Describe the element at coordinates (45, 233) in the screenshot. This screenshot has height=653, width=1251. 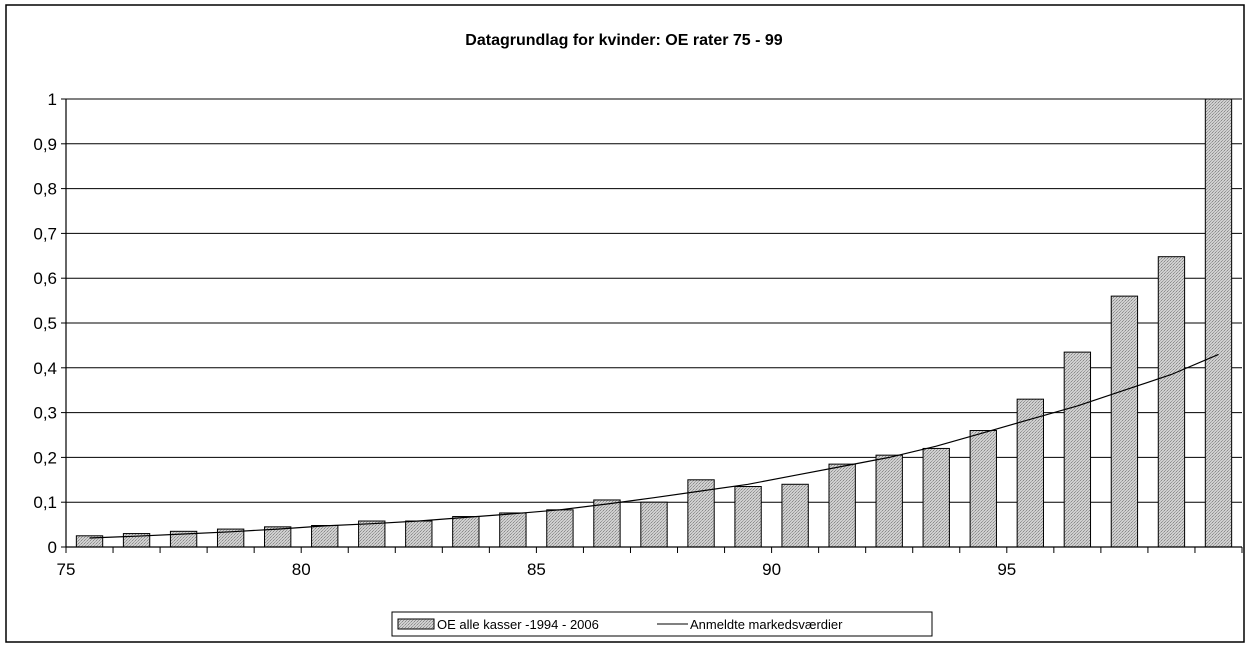
I see `y-tick-label: 0,7` at that location.